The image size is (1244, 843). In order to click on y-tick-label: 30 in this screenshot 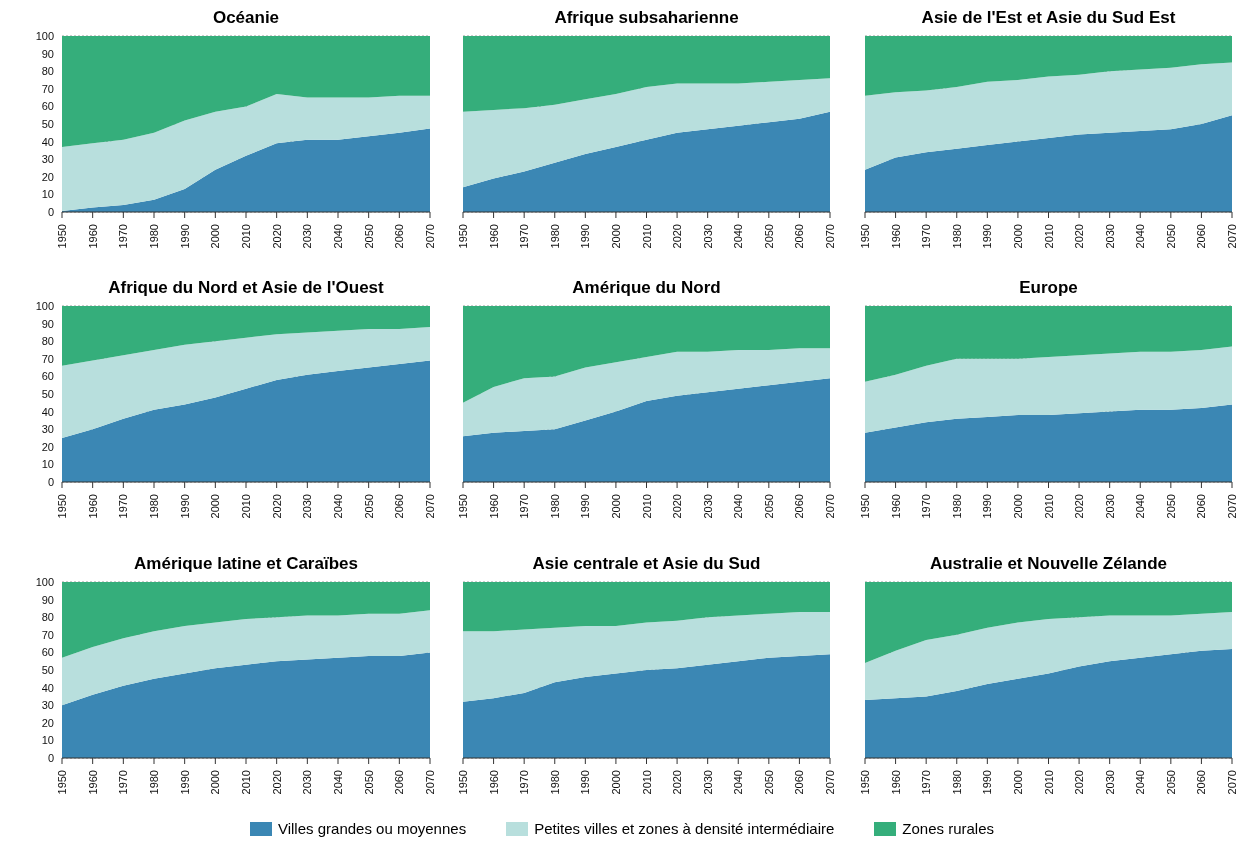, I will do `click(47, 429)`.